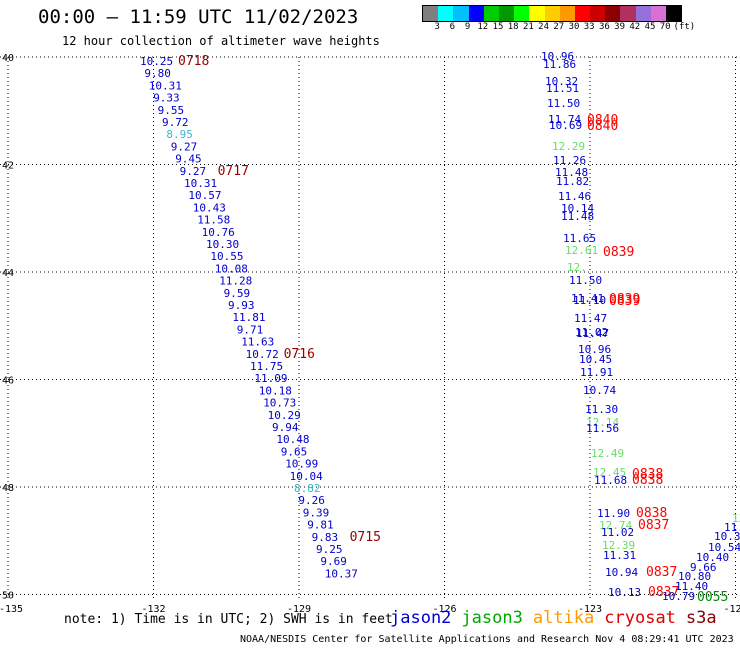 This screenshot has width=740, height=650. What do you see at coordinates (602, 422) in the screenshot?
I see `swh-value: 12.14` at bounding box center [602, 422].